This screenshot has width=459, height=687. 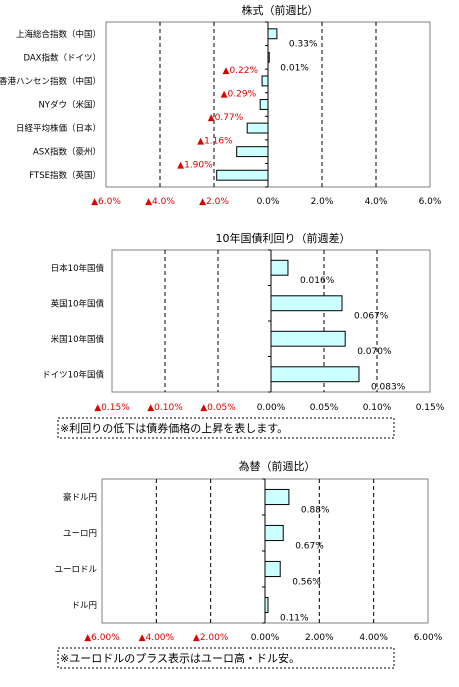 I want to click on x-tick-label: ▲6.0%, so click(x=106, y=202).